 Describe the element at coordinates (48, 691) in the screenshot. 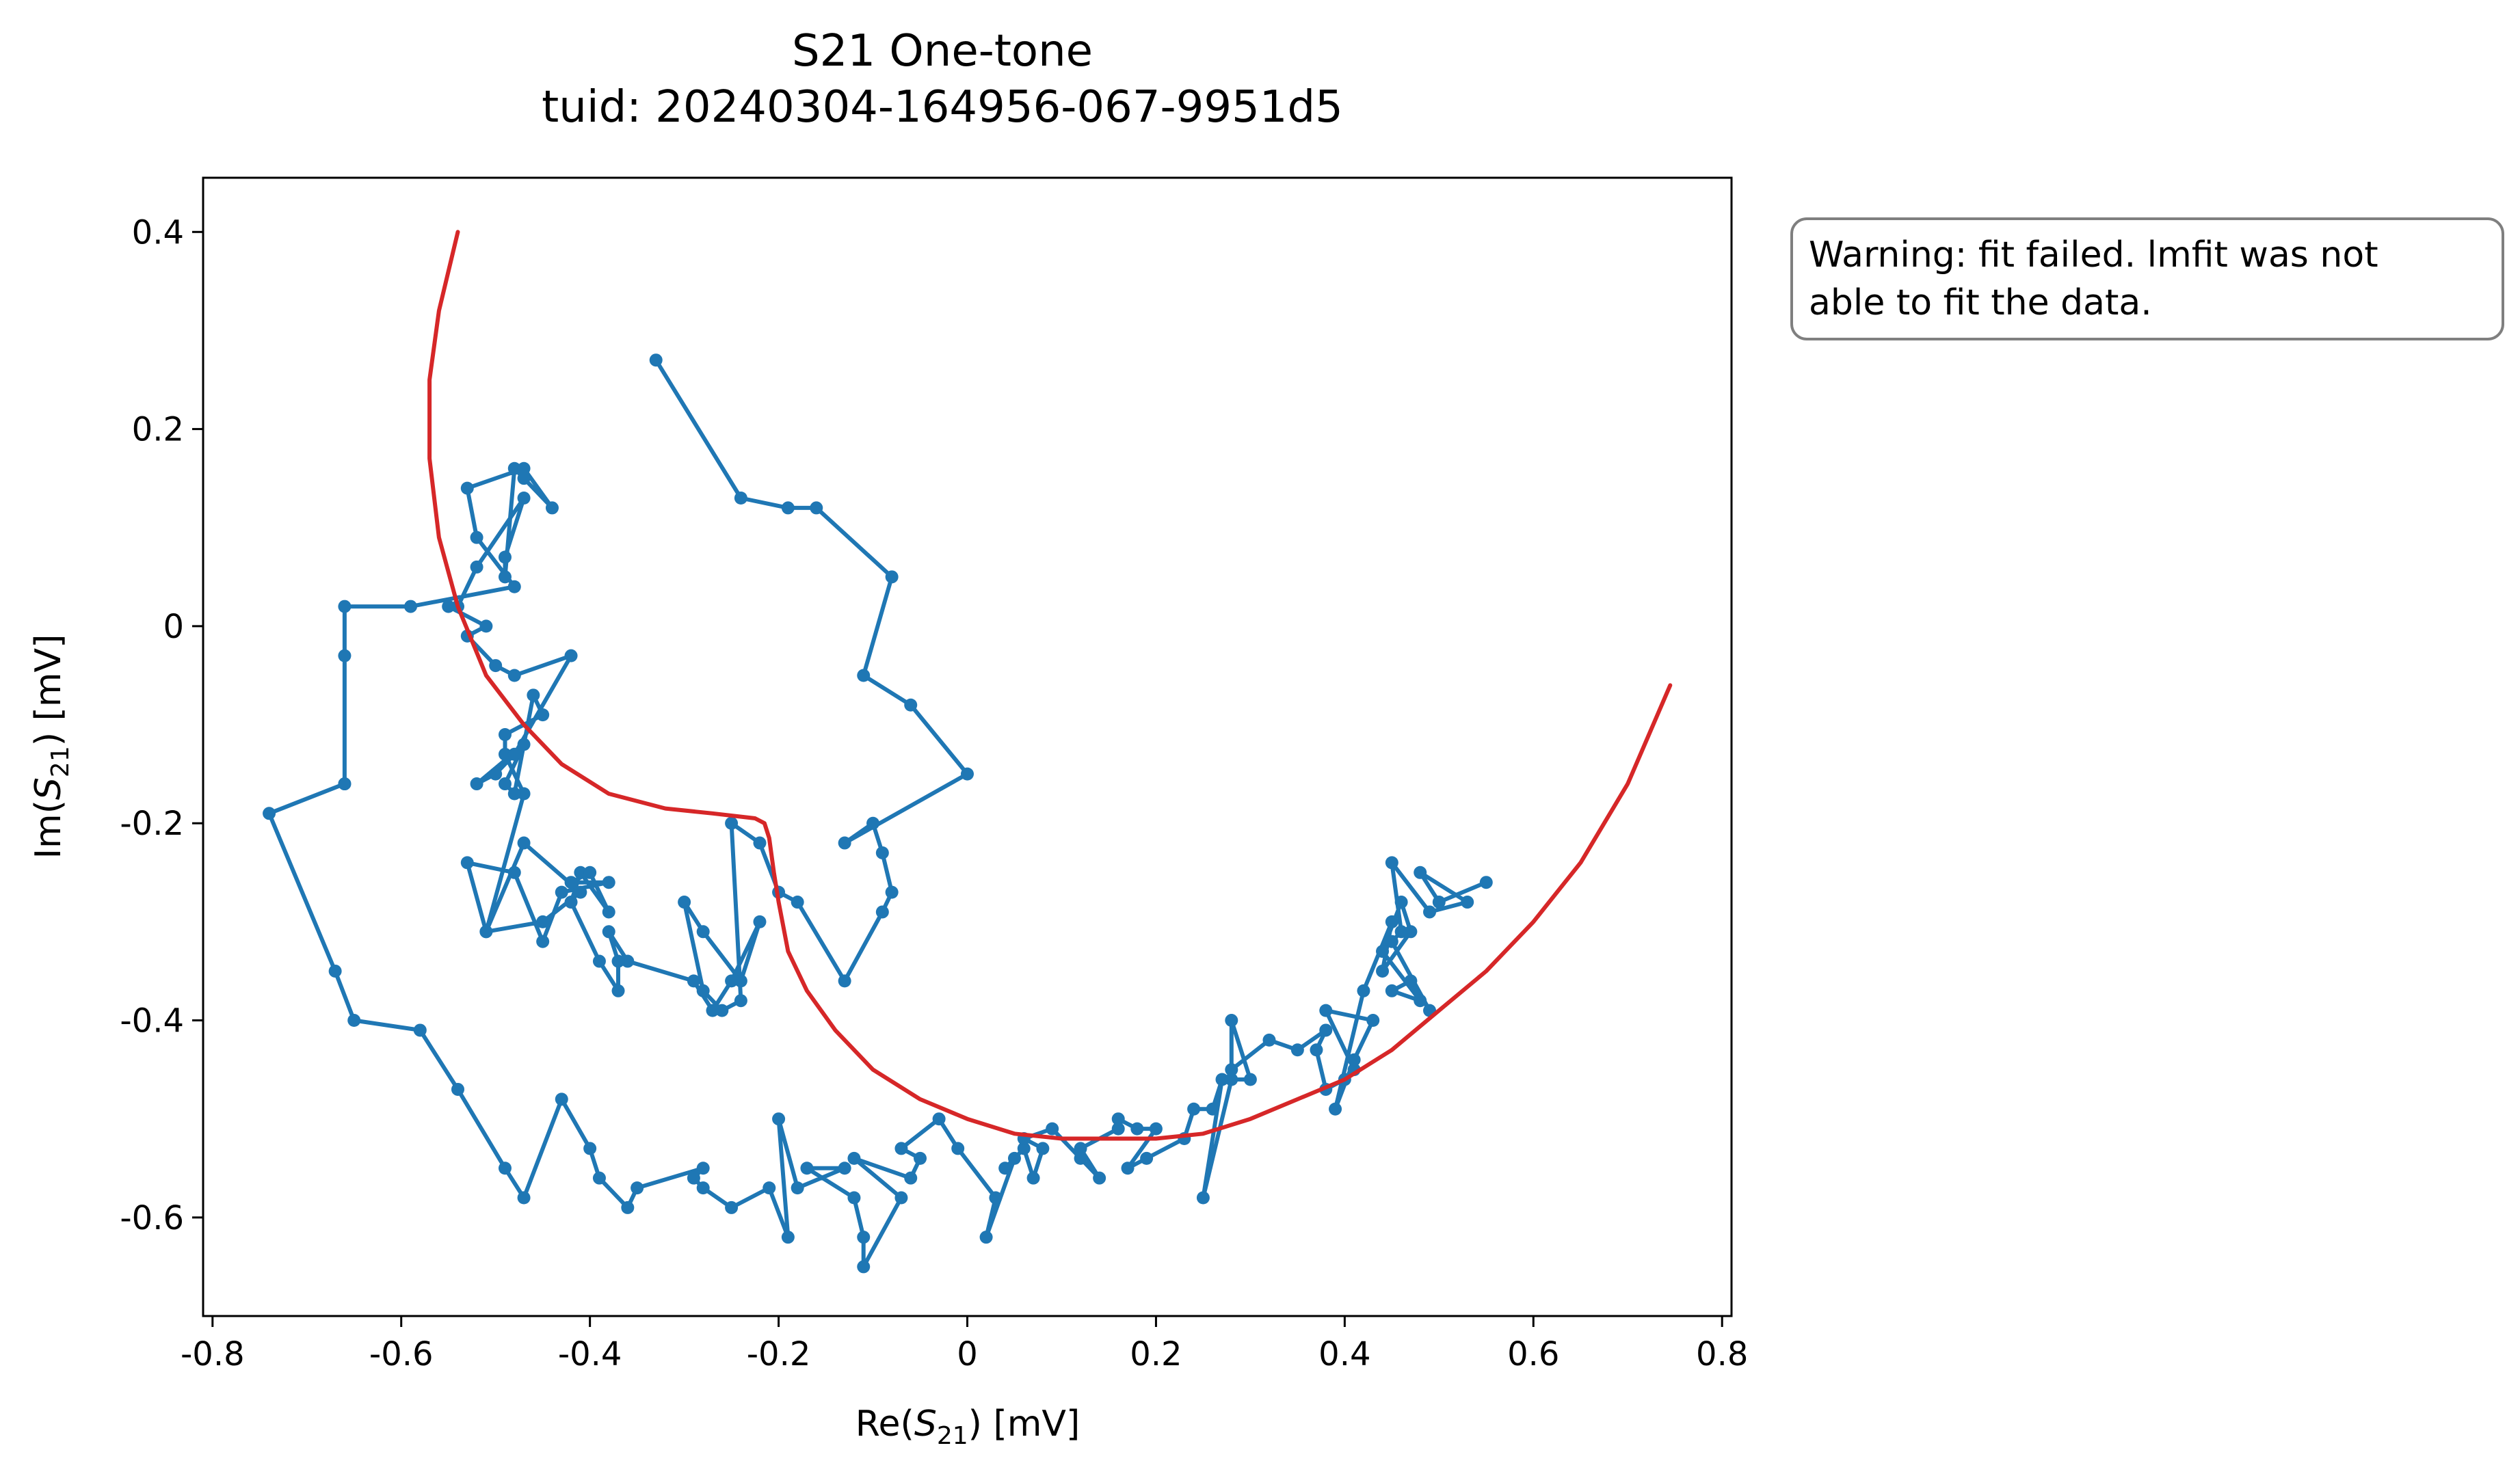

I see `y-axis-label-suffix: ) [mV]` at that location.